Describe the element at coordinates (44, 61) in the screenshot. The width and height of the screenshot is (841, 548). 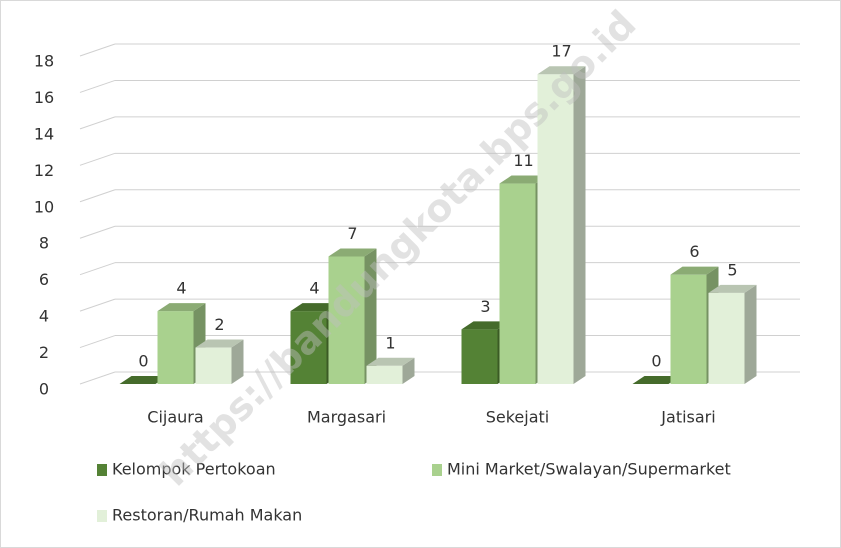
I see `y-tick-label: 18` at that location.